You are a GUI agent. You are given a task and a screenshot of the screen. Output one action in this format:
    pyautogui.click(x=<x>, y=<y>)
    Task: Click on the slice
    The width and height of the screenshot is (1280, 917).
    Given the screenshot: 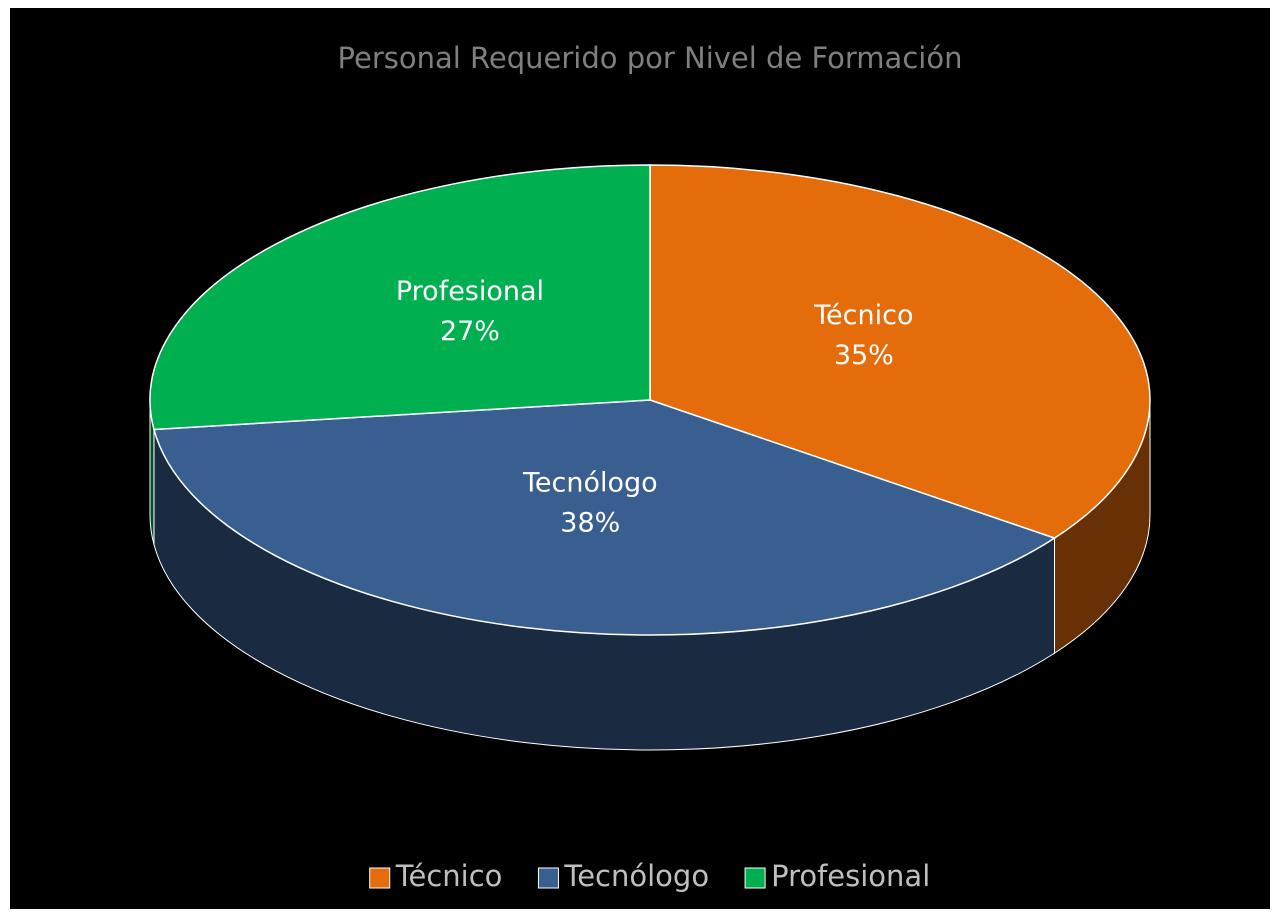 What is the action you would take?
    pyautogui.click(x=400, y=297)
    